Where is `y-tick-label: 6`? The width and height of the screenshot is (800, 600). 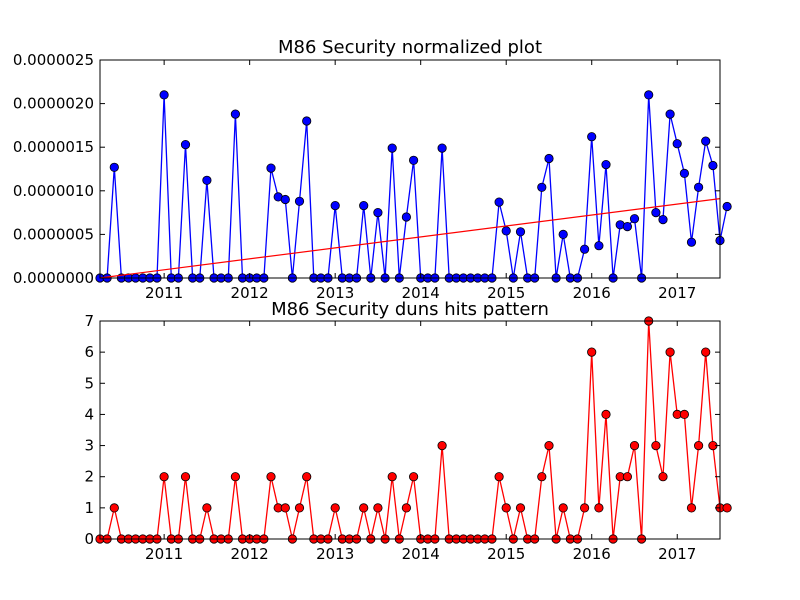 y-tick-label: 6 is located at coordinates (89, 352).